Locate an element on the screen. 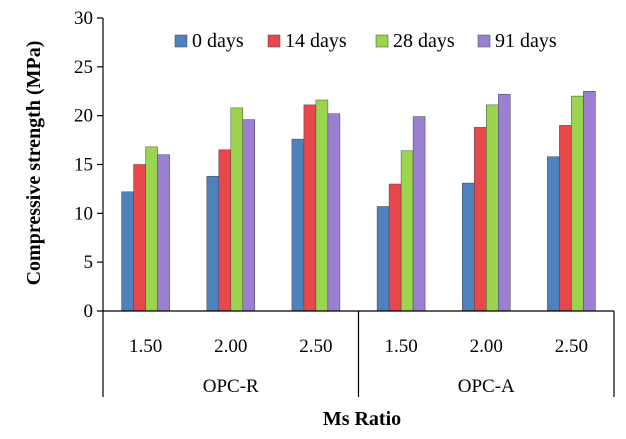  x-tick-label-5: 2.50 is located at coordinates (571, 346).